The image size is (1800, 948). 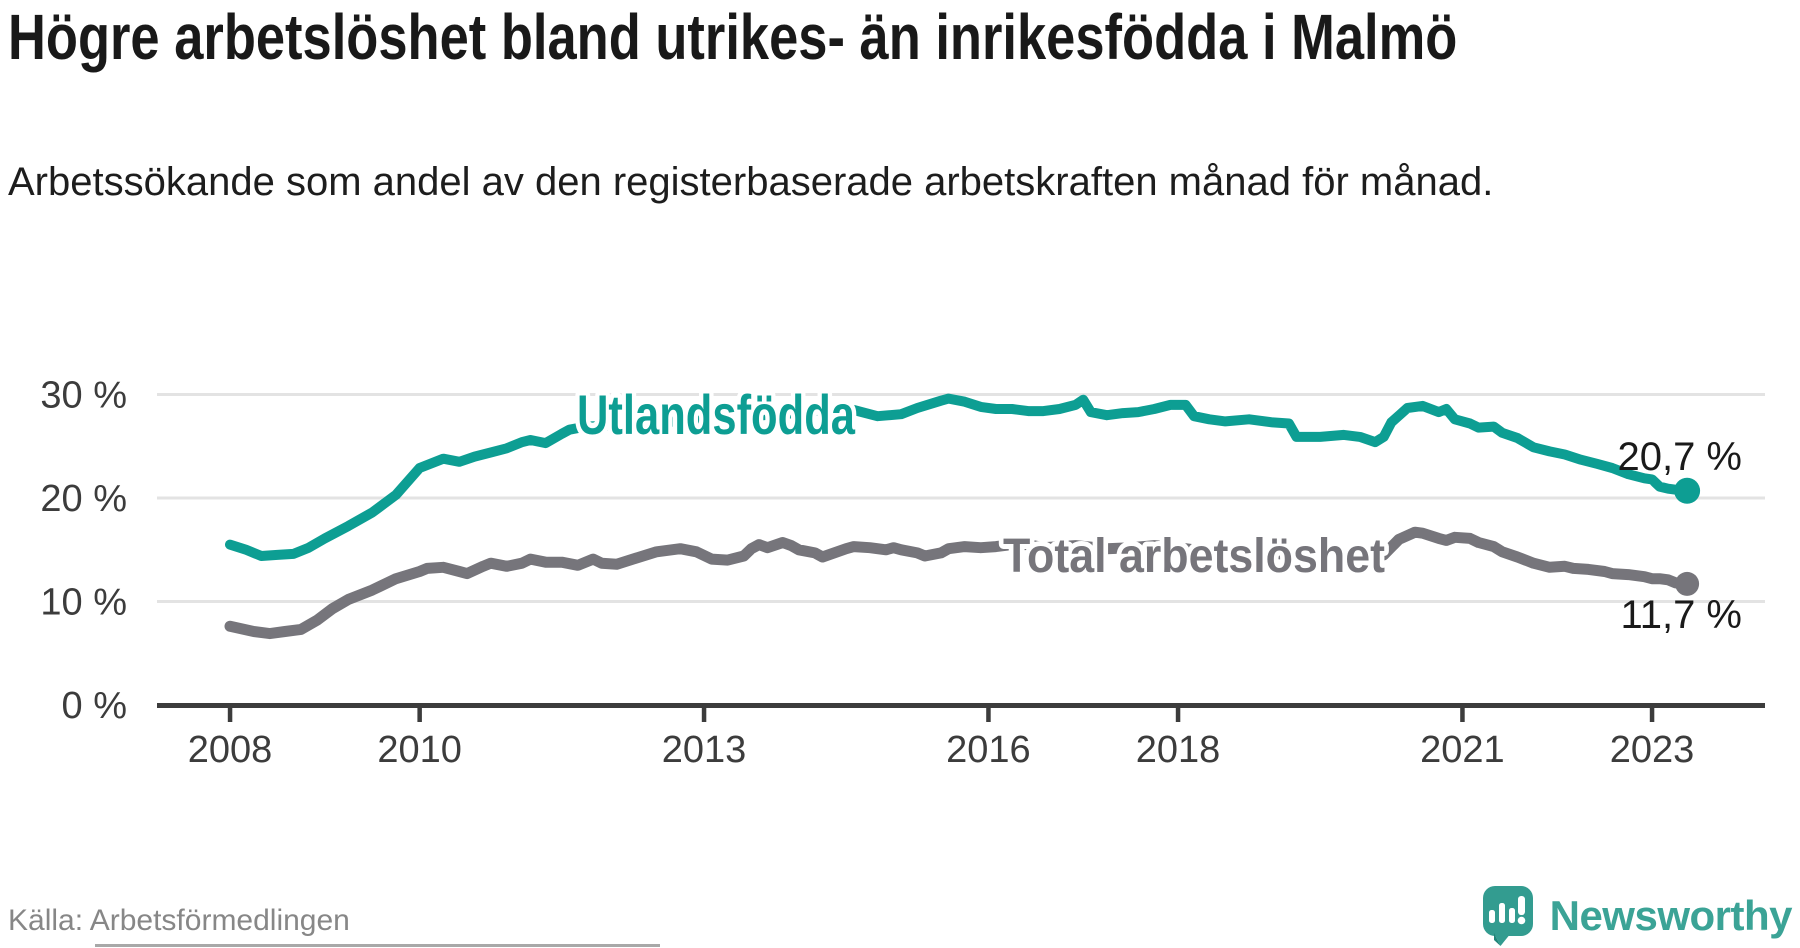 I want to click on newsworthy-wordmark: Newsworthy, so click(x=1671, y=915).